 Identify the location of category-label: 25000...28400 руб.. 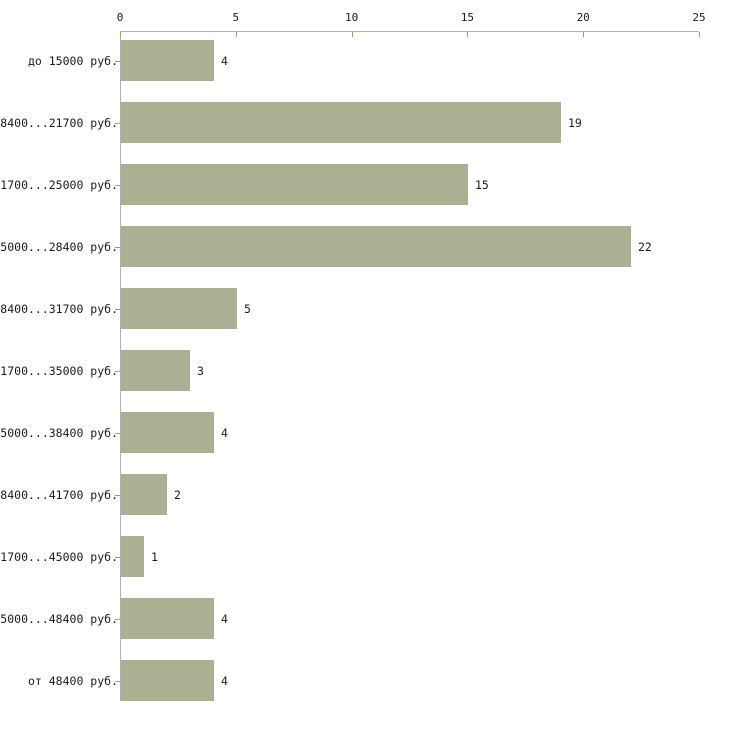
(59, 246).